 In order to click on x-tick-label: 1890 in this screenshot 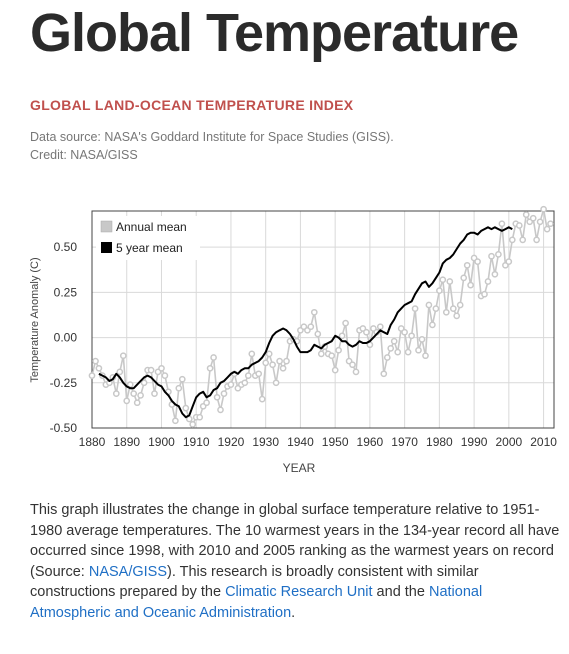, I will do `click(126, 442)`.